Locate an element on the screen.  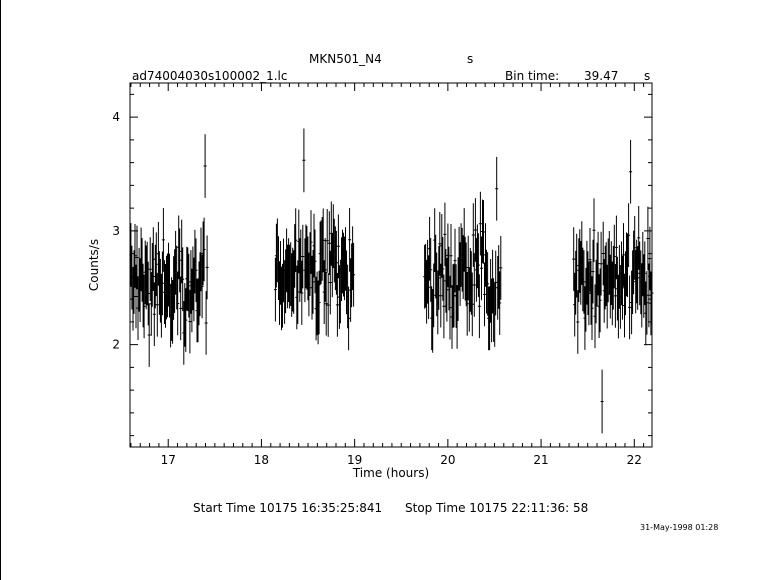
source-name: MKN501_N4 is located at coordinates (345, 59).